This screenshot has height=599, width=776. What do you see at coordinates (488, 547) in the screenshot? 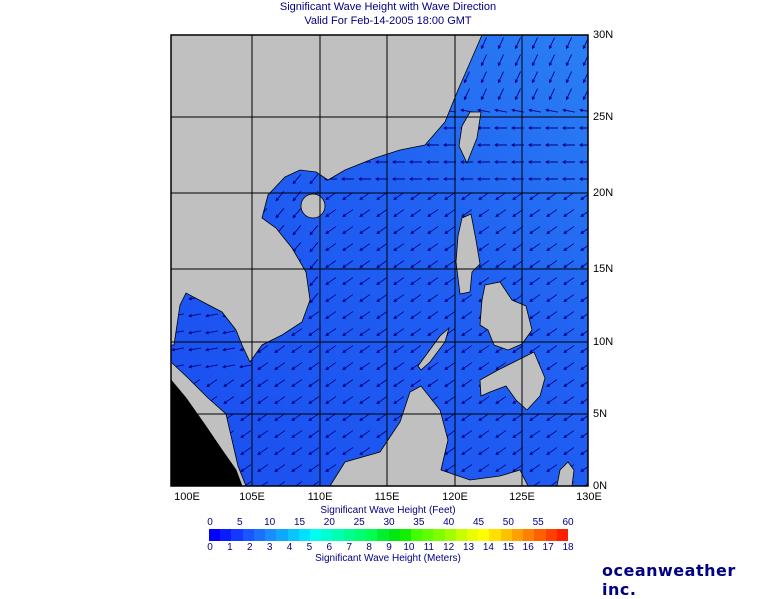
I see `colorbar-tick: 14` at bounding box center [488, 547].